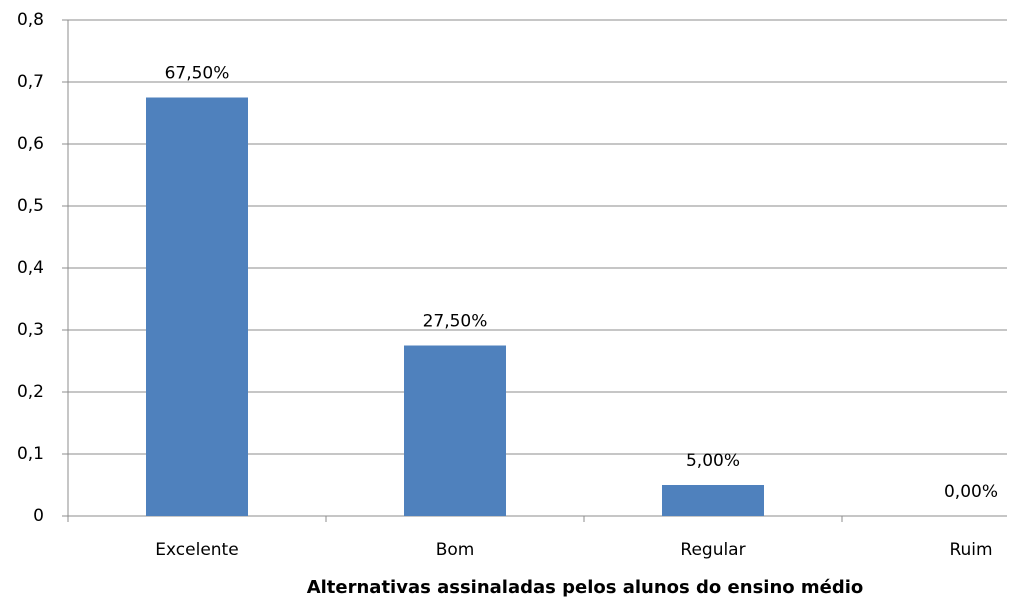  I want to click on y-tick-label: 0,4, so click(30, 268).